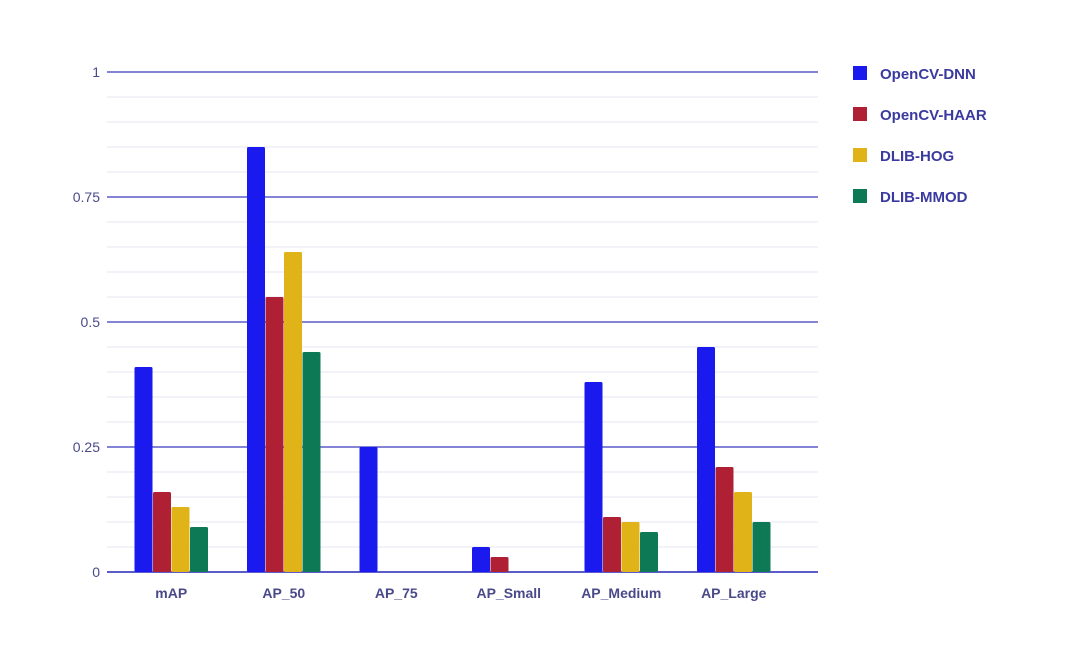 This screenshot has width=1071, height=654. What do you see at coordinates (508, 593) in the screenshot?
I see `x-category-label: AP_Small` at bounding box center [508, 593].